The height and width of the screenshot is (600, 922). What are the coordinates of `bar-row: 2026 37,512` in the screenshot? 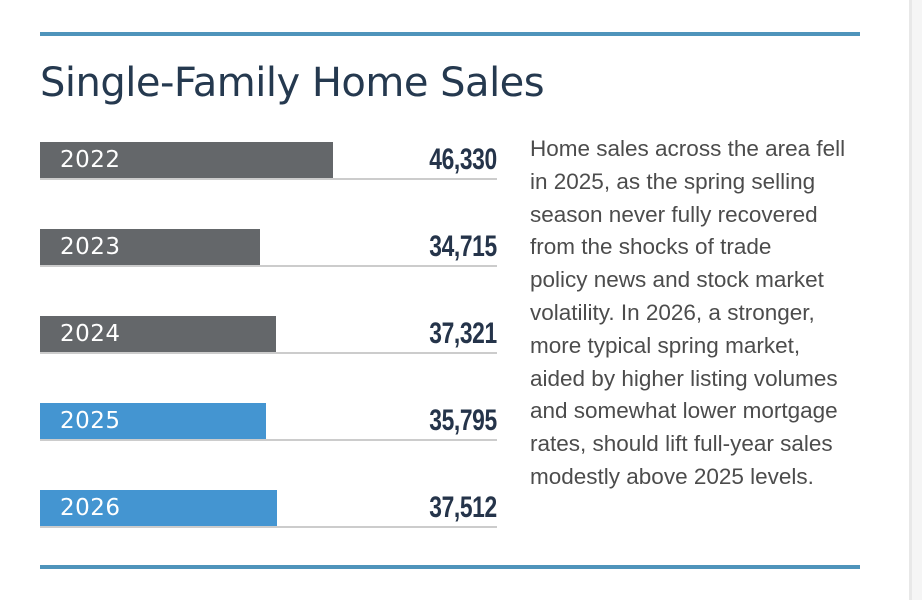 It's located at (268, 509).